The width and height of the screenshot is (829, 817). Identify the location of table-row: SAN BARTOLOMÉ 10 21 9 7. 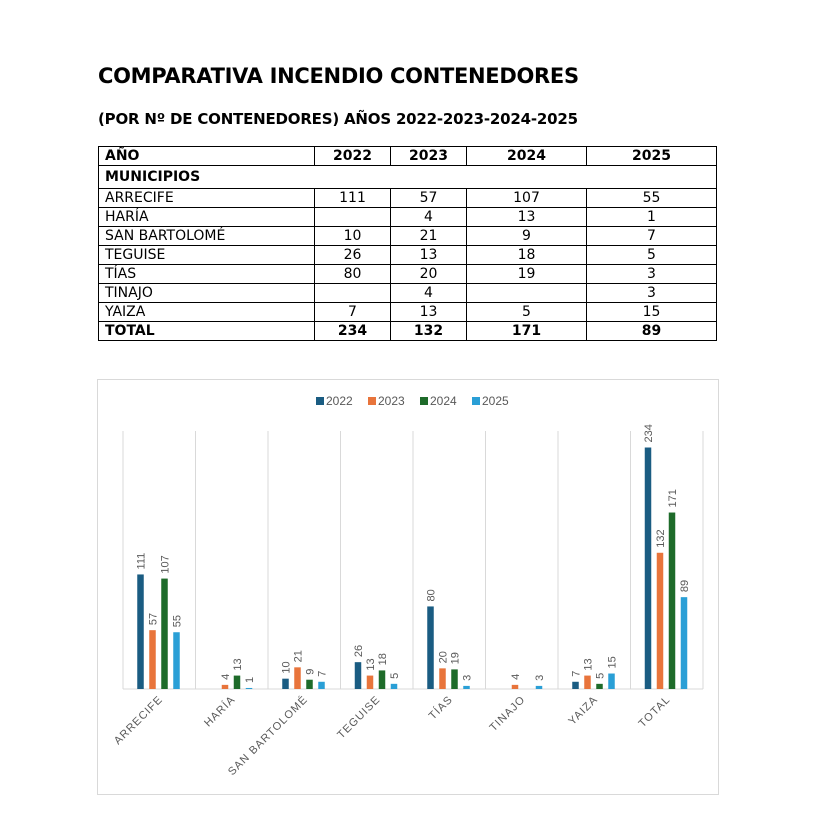
(407, 236).